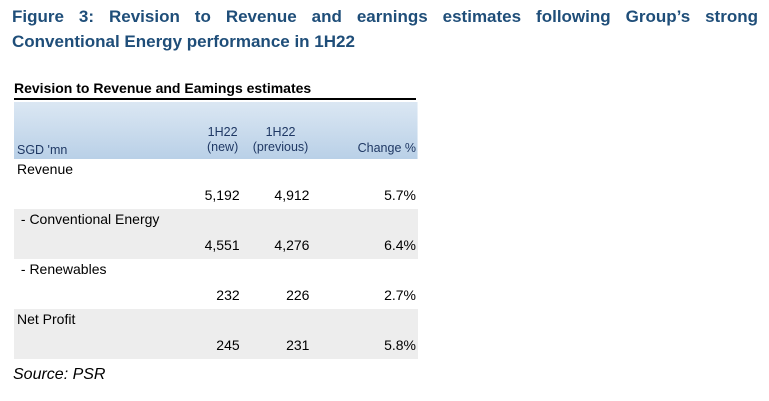  I want to click on header-new-line2: (new), so click(222, 147).